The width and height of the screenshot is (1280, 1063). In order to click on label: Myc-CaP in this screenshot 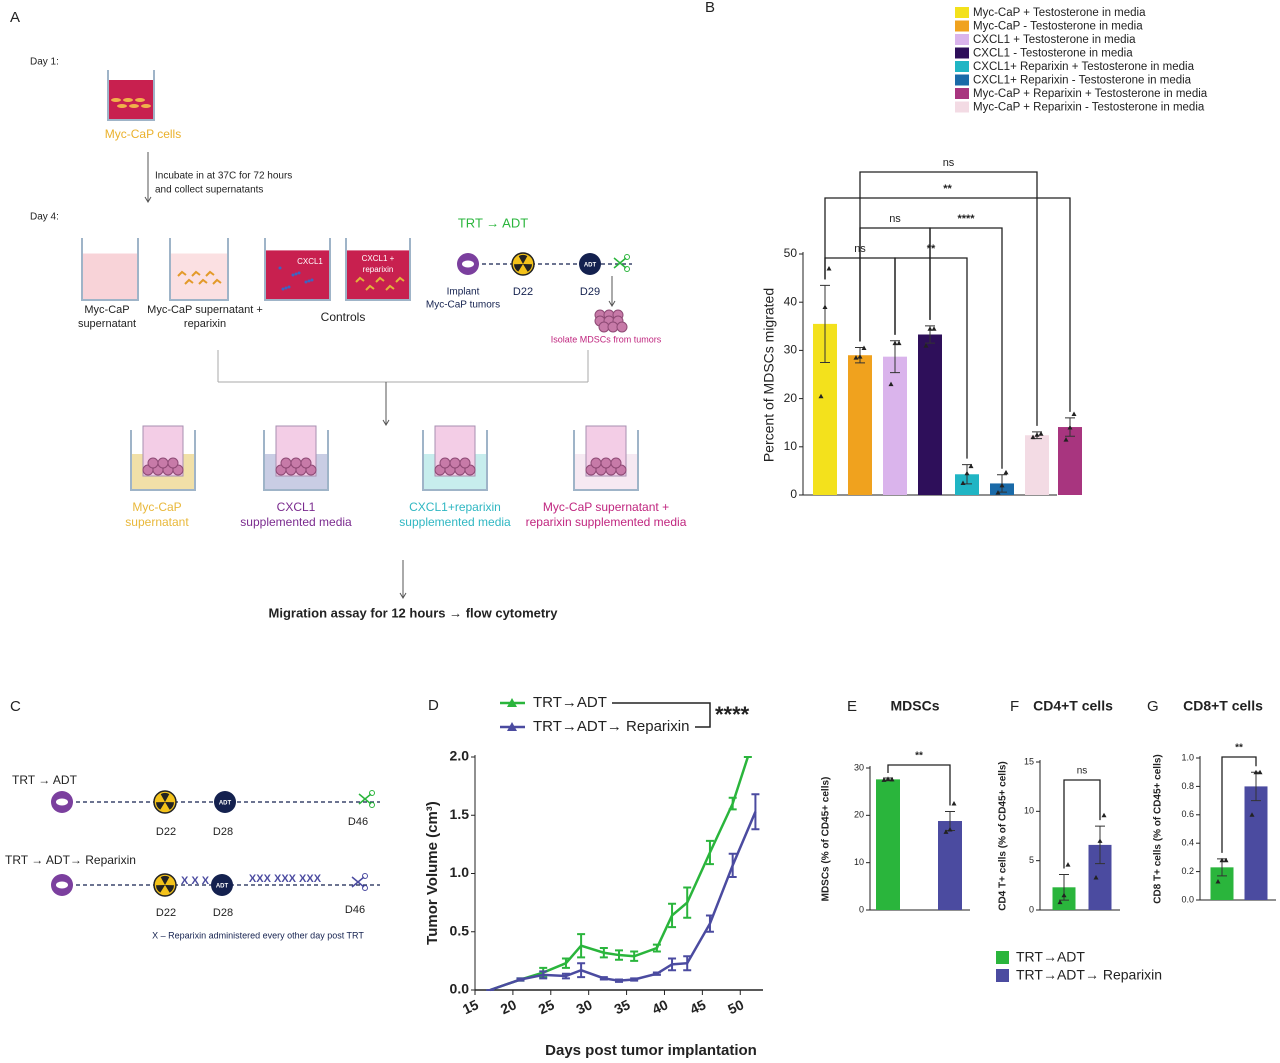, I will do `click(106, 310)`.